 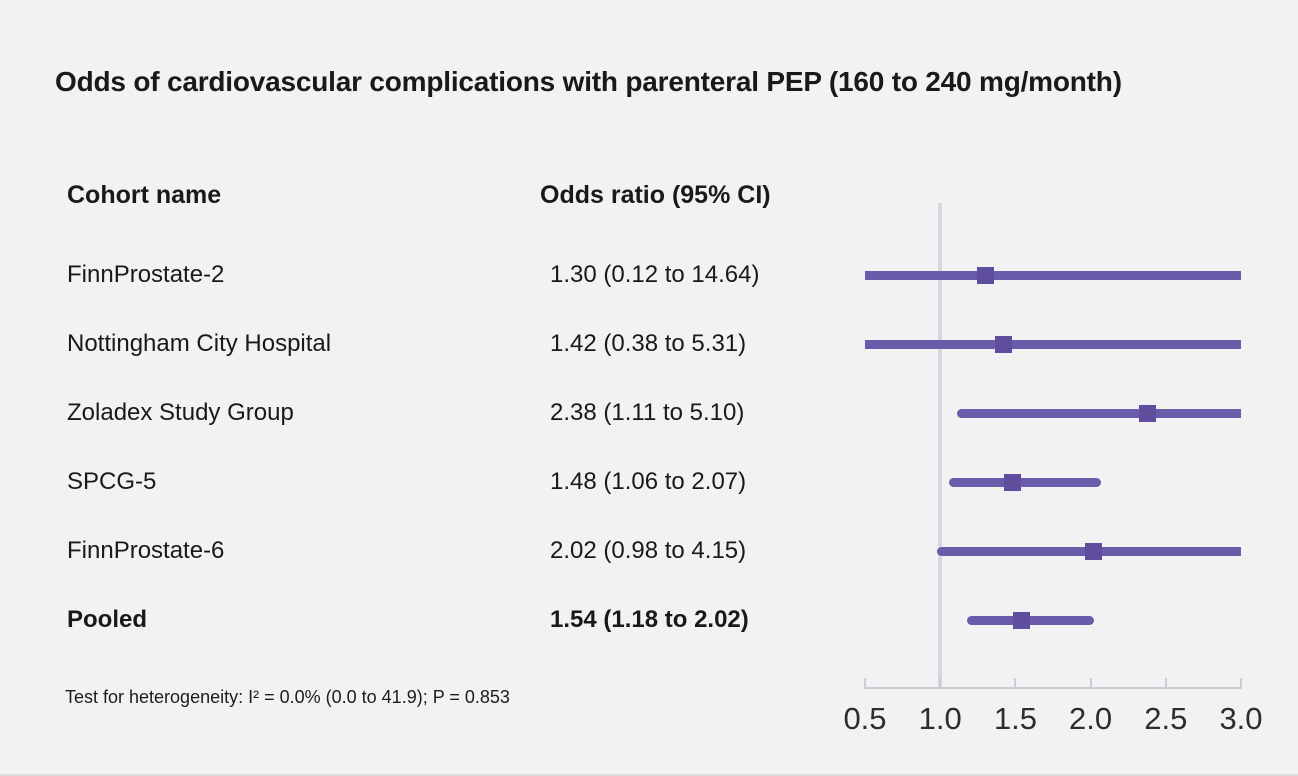 What do you see at coordinates (940, 446) in the screenshot?
I see `reference-line` at bounding box center [940, 446].